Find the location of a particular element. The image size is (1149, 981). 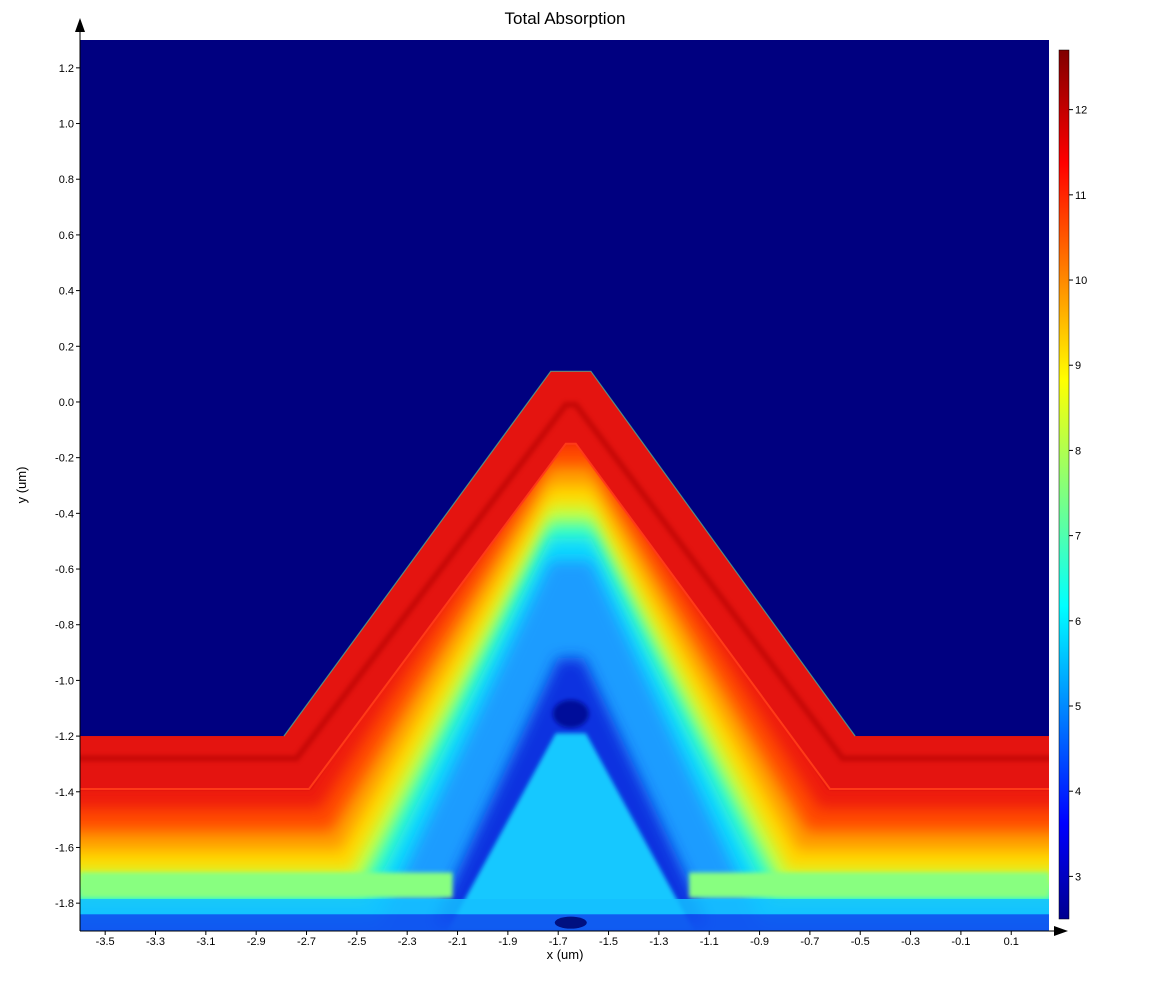

x-axis-arrow is located at coordinates (1061, 931).